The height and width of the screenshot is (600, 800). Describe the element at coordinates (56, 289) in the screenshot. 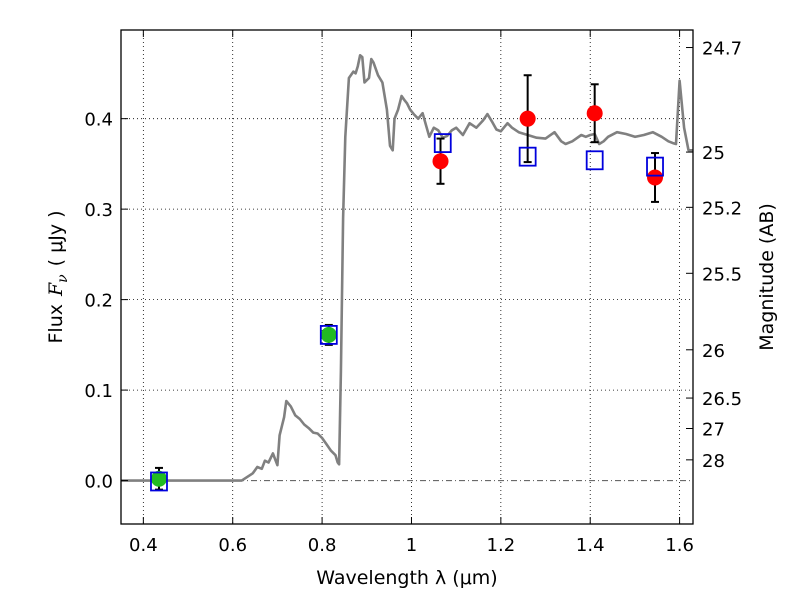

I see `y-axis-label-symbol: F` at that location.